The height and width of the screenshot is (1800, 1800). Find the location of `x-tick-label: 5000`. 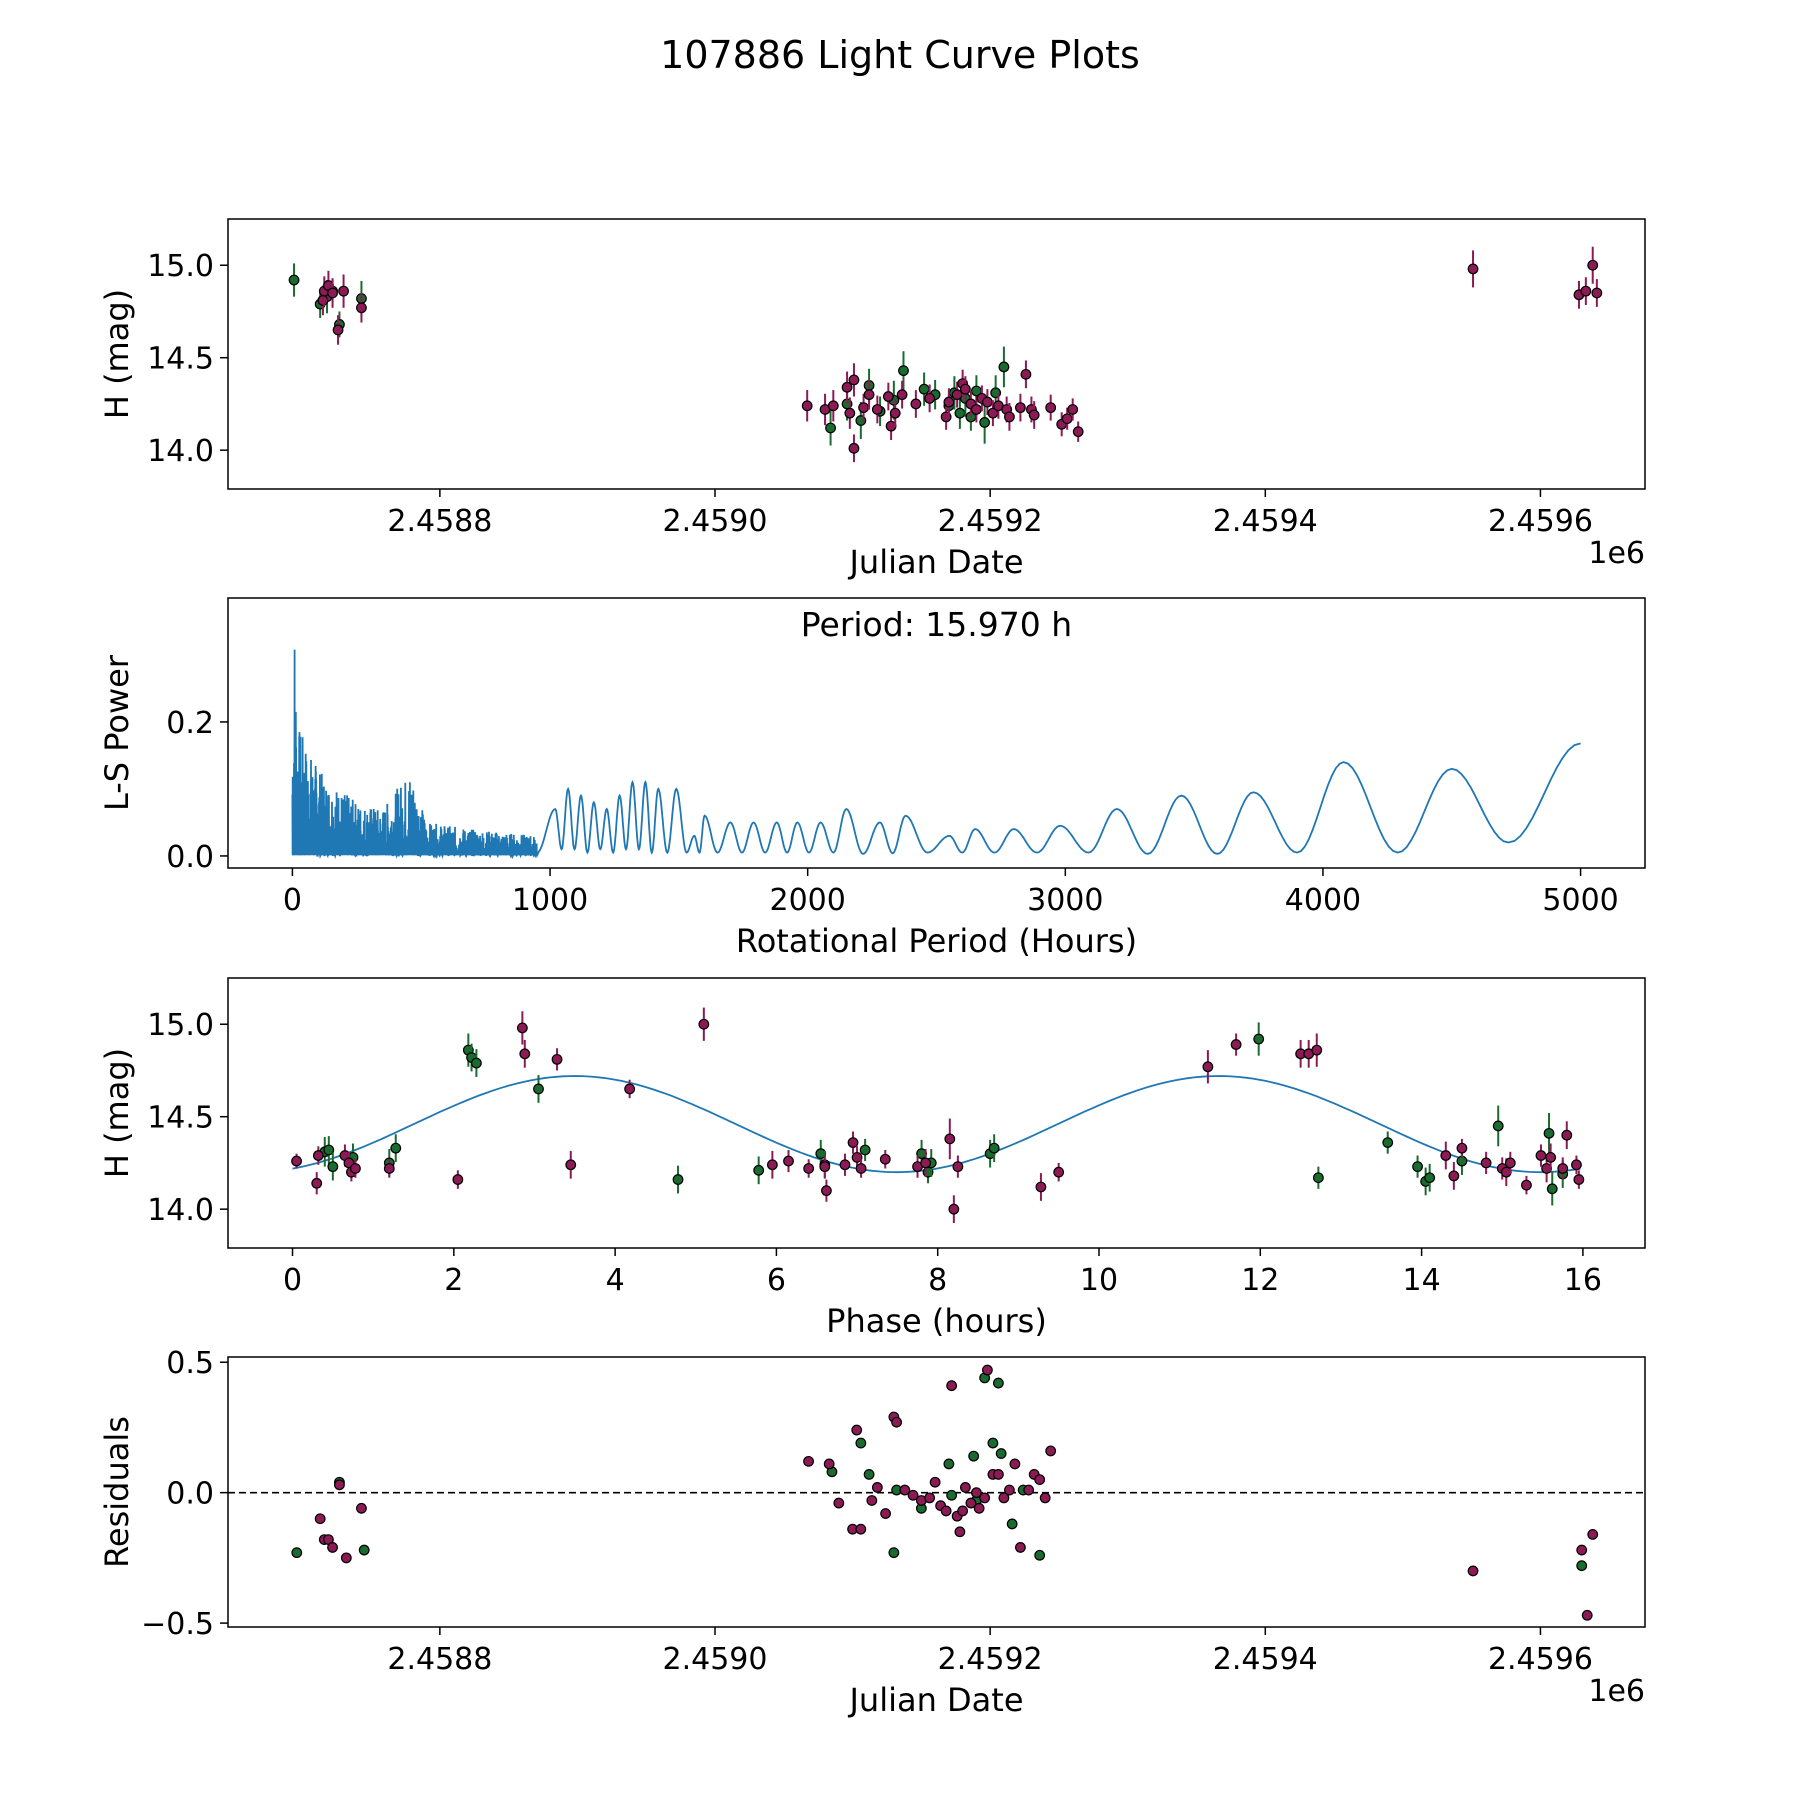

x-tick-label: 5000 is located at coordinates (1580, 900).